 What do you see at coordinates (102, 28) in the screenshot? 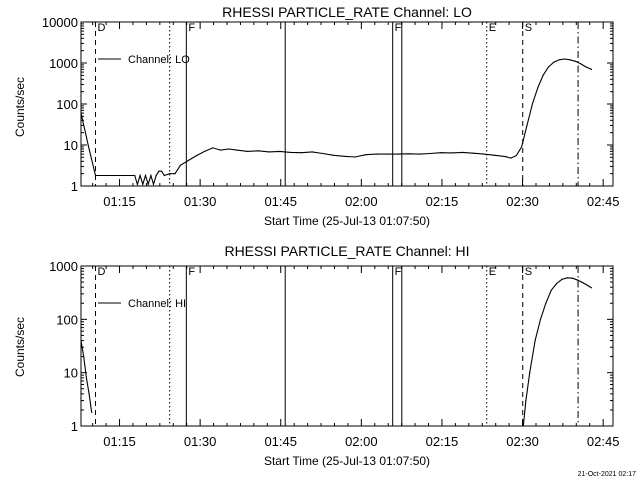
I see `event-label: D` at bounding box center [102, 28].